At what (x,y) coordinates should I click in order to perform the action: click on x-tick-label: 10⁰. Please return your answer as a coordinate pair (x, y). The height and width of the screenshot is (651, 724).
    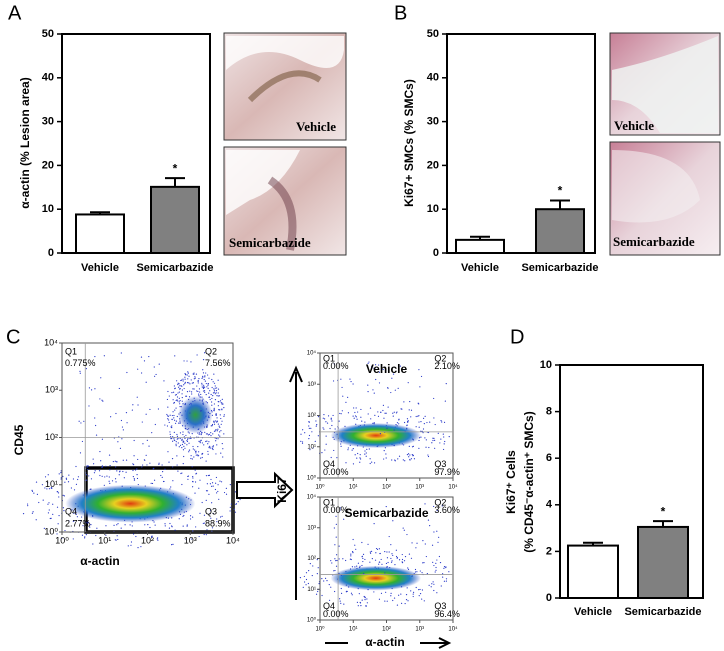
    Looking at the image, I should click on (320, 629).